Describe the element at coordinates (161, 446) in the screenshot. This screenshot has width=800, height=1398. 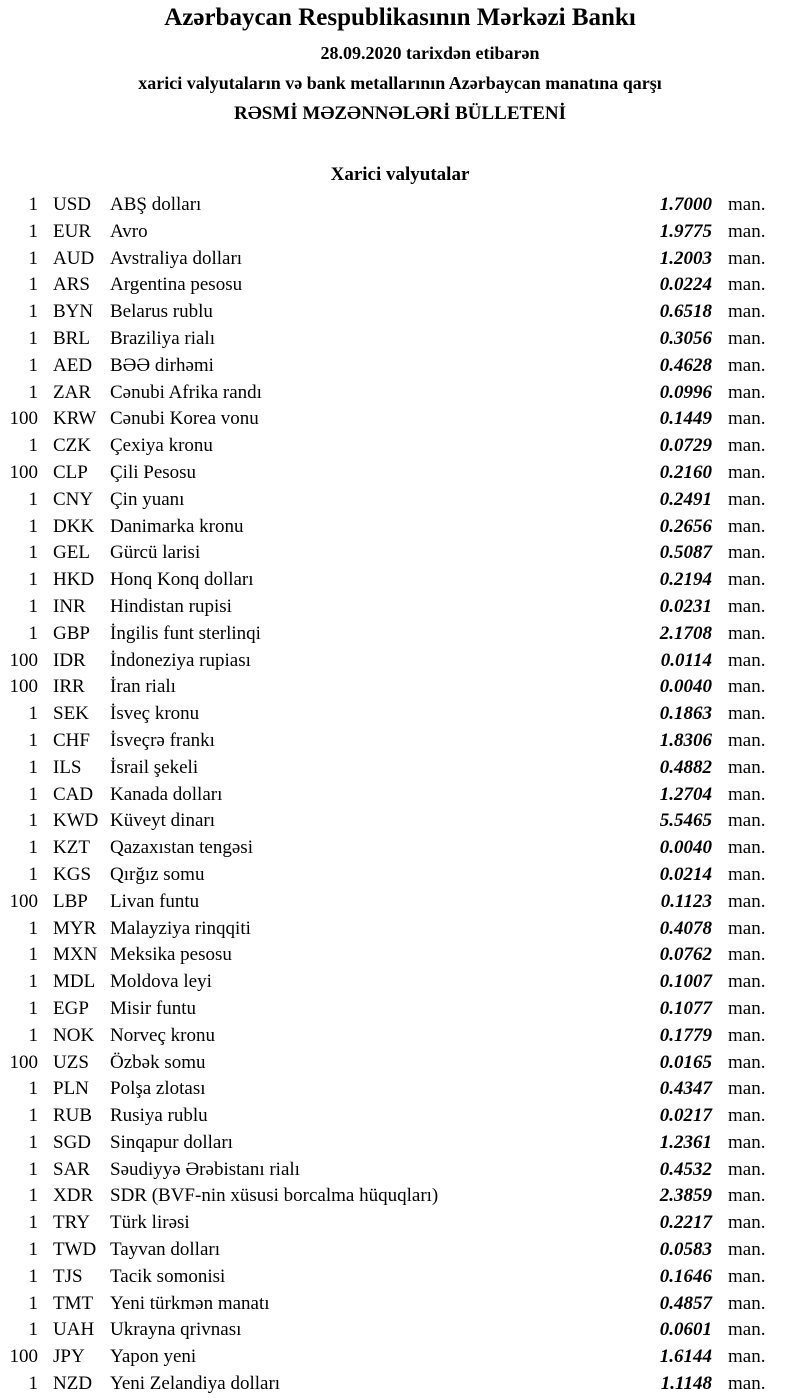
I see `currency-name: Çexiya kronu` at that location.